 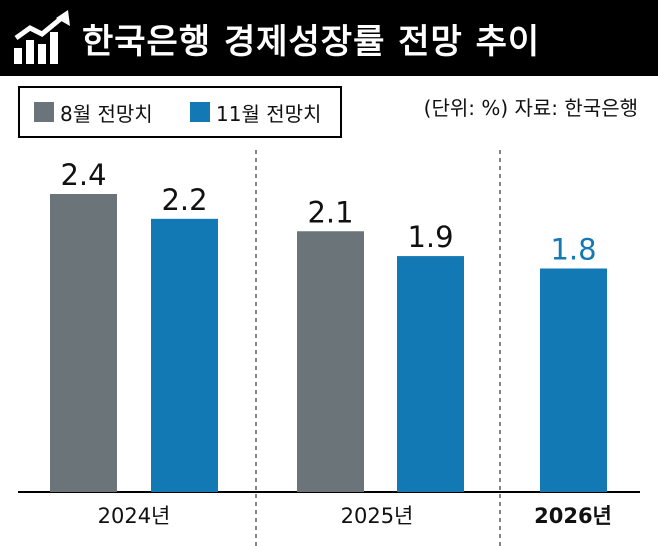 What do you see at coordinates (184, 355) in the screenshot?
I see `bar-2024년-11월 전망치` at bounding box center [184, 355].